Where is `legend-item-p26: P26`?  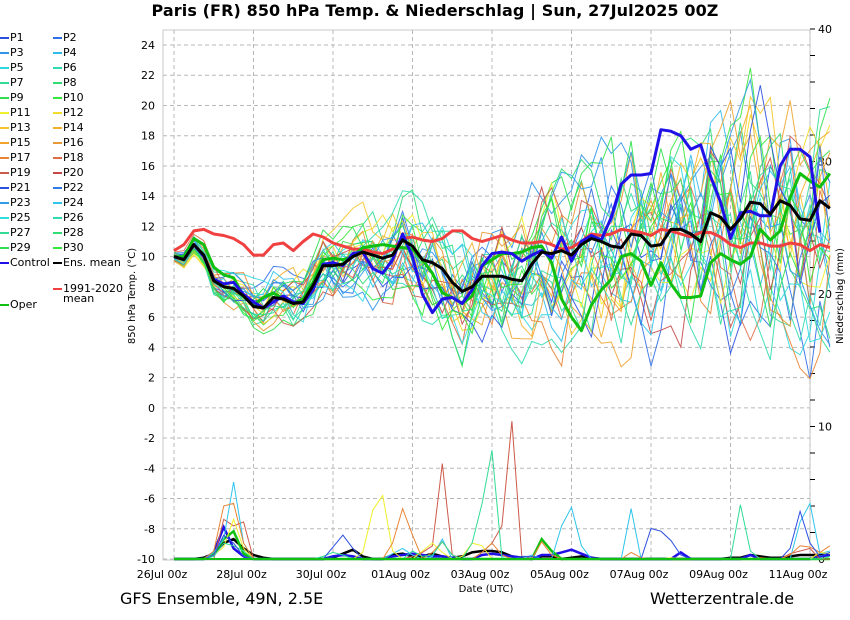
legend-item-p26: P26 is located at coordinates (68, 218).